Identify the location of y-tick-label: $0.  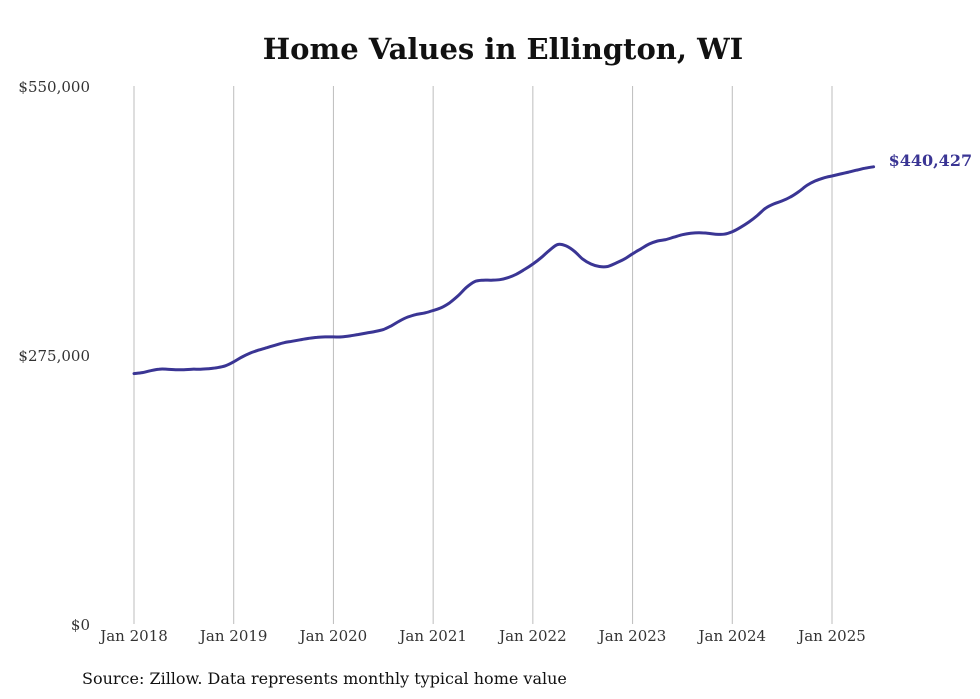
(80, 625).